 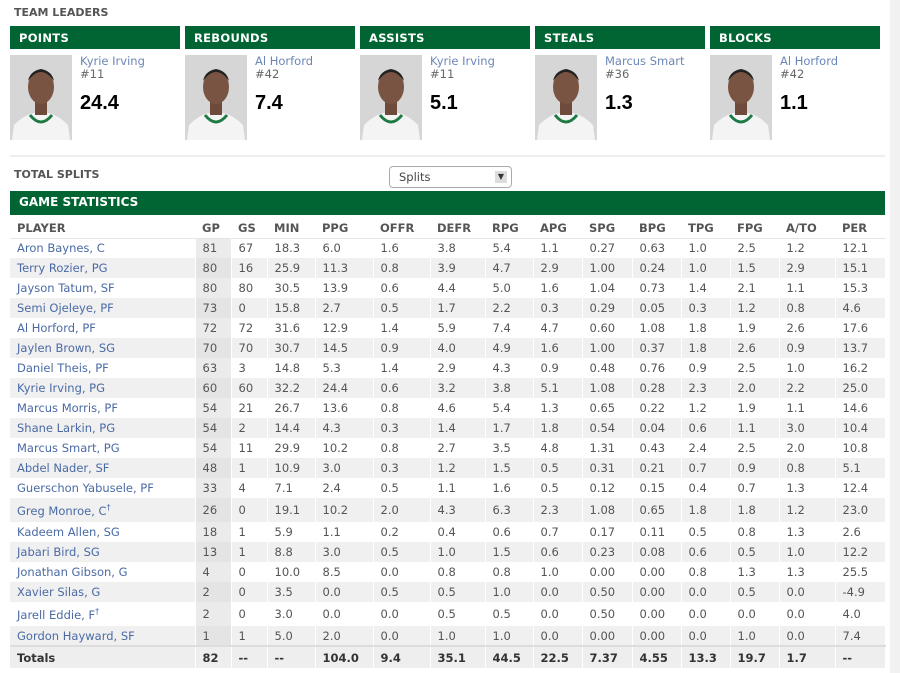 I want to click on column-header-gp: GP, so click(x=213, y=228).